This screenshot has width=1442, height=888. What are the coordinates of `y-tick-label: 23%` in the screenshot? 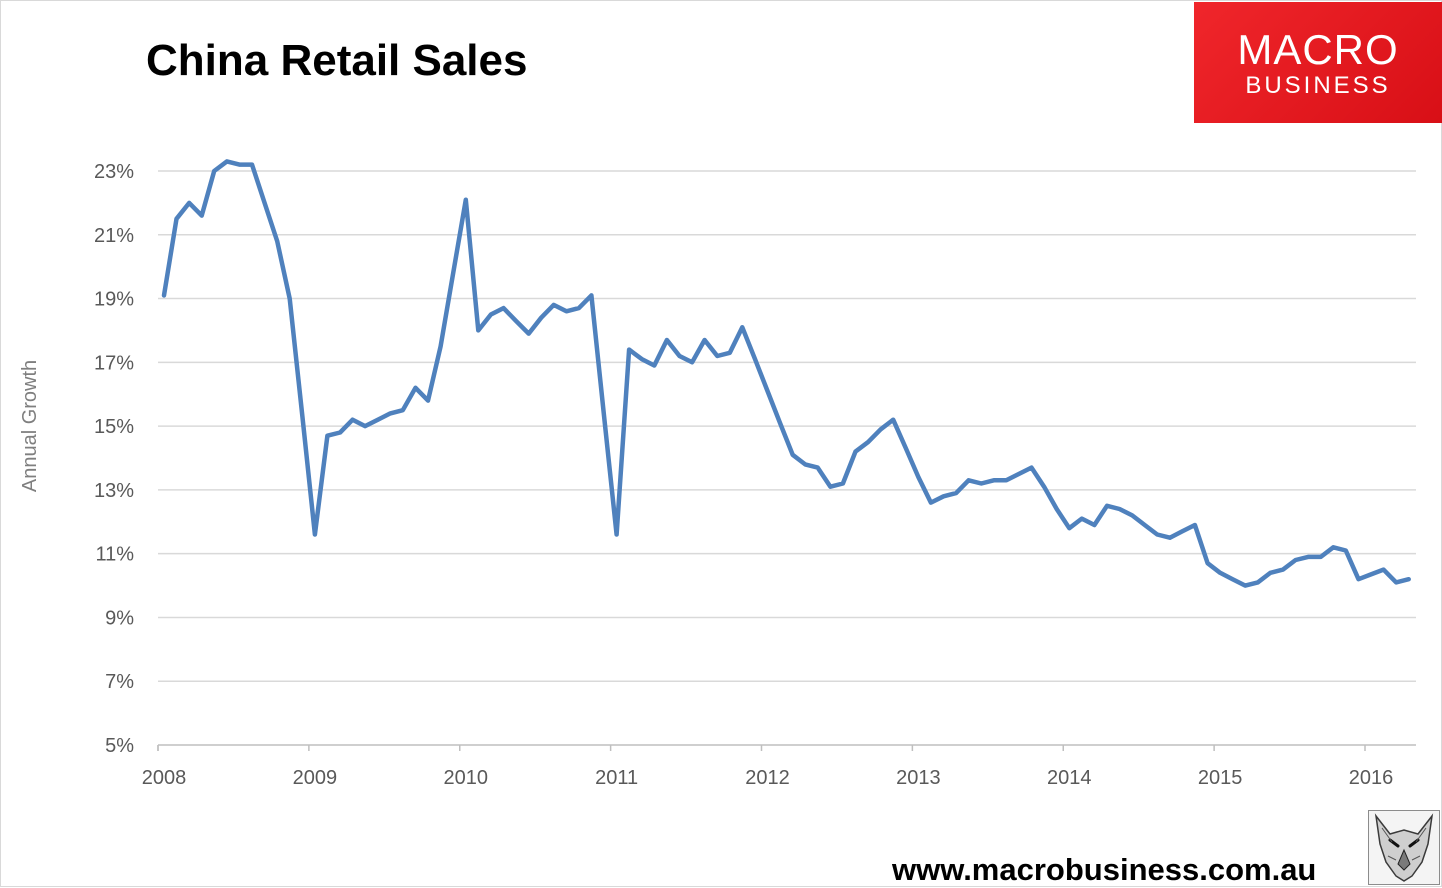 It's located at (114, 172).